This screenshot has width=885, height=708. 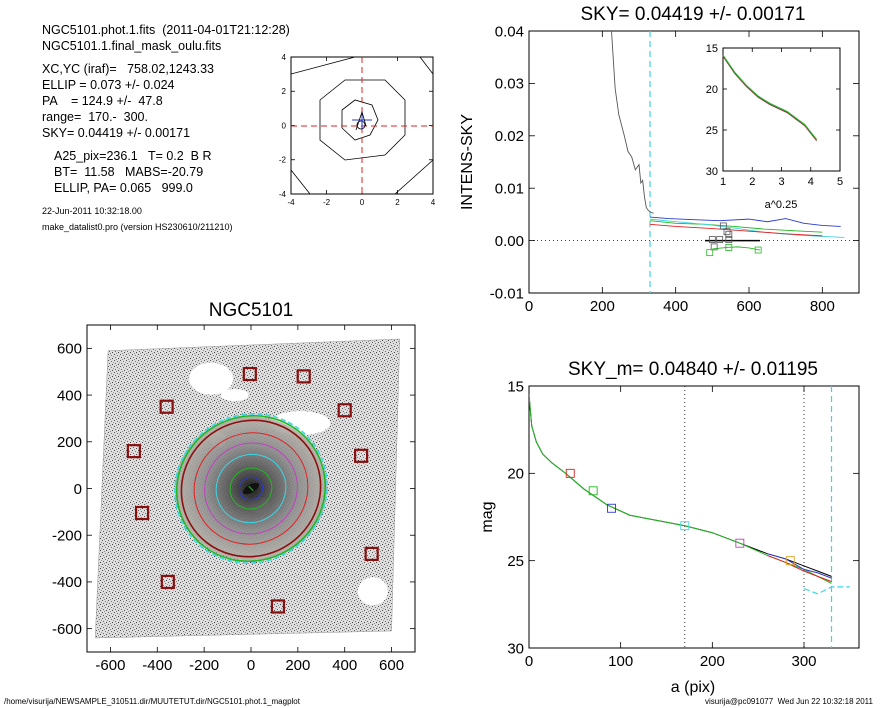 I want to click on contour-inner, so click(x=360, y=120).